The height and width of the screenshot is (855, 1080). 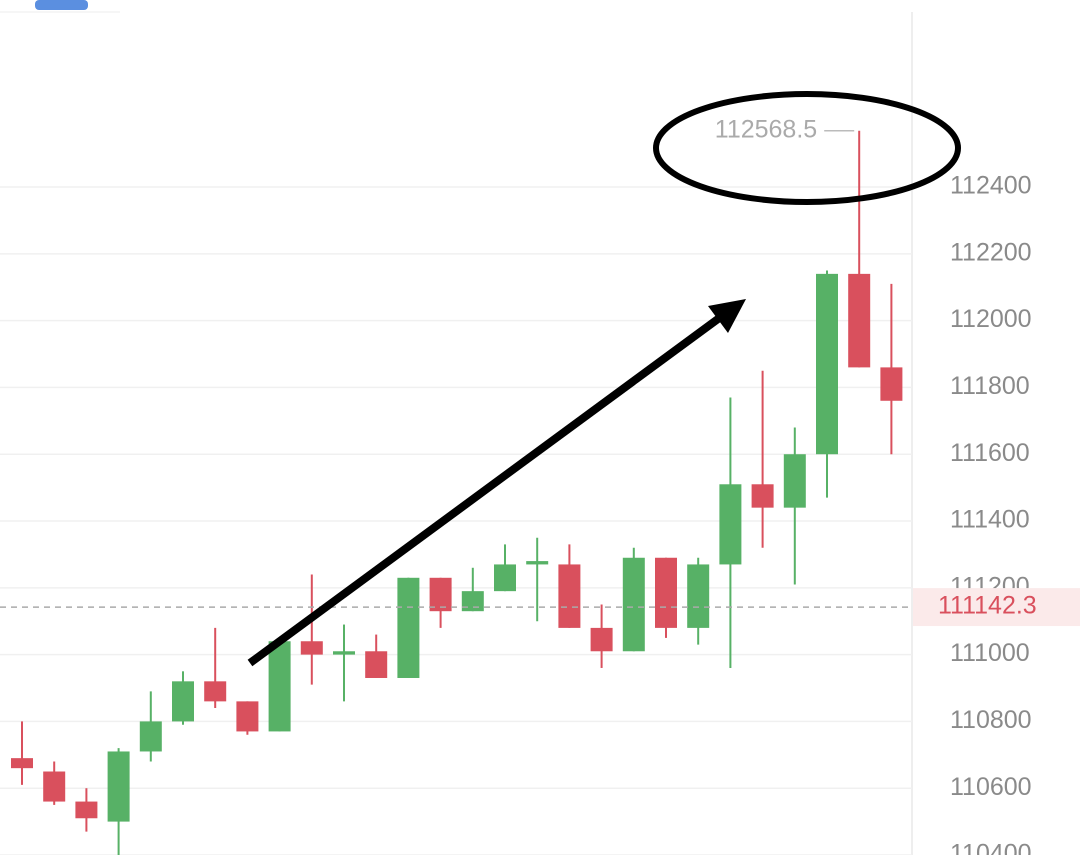 What do you see at coordinates (991, 319) in the screenshot?
I see `y-tick-label: 112000` at bounding box center [991, 319].